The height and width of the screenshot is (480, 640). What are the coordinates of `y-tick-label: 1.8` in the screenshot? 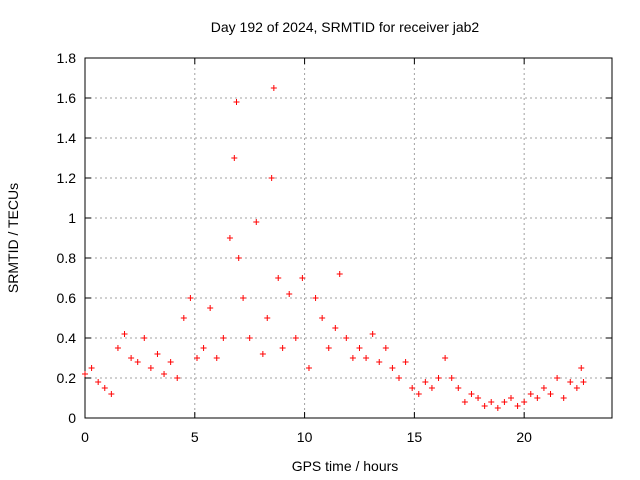 It's located at (67, 58).